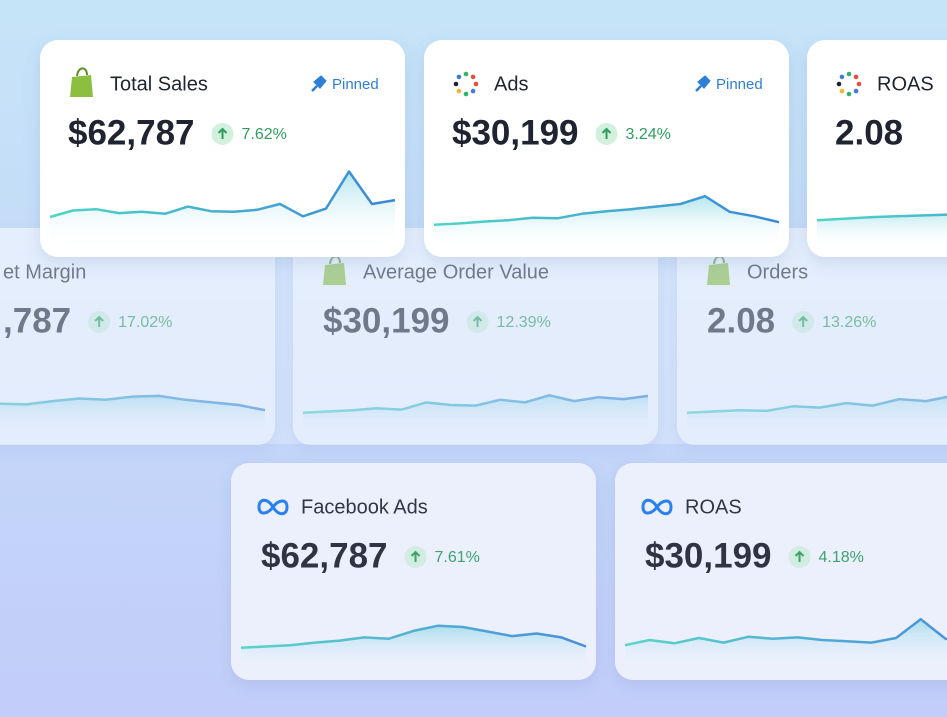 This screenshot has width=947, height=717. What do you see at coordinates (456, 272) in the screenshot?
I see `card-title: Average Order Value` at bounding box center [456, 272].